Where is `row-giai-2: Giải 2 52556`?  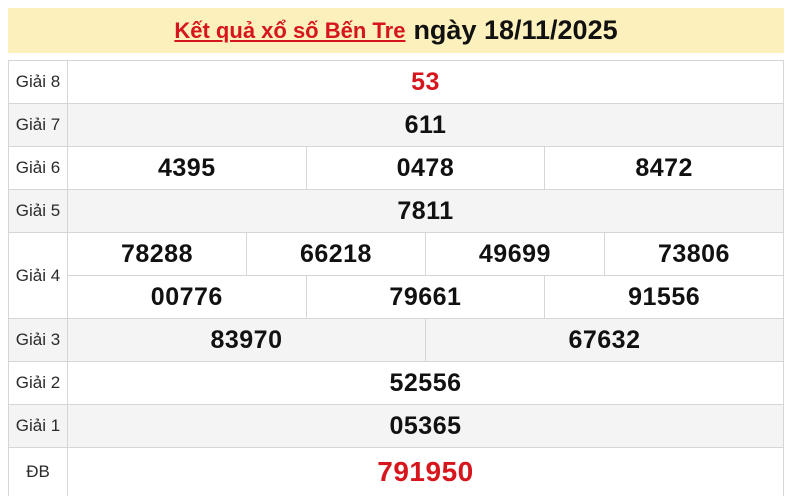 row-giai-2: Giải 2 52556 is located at coordinates (396, 383).